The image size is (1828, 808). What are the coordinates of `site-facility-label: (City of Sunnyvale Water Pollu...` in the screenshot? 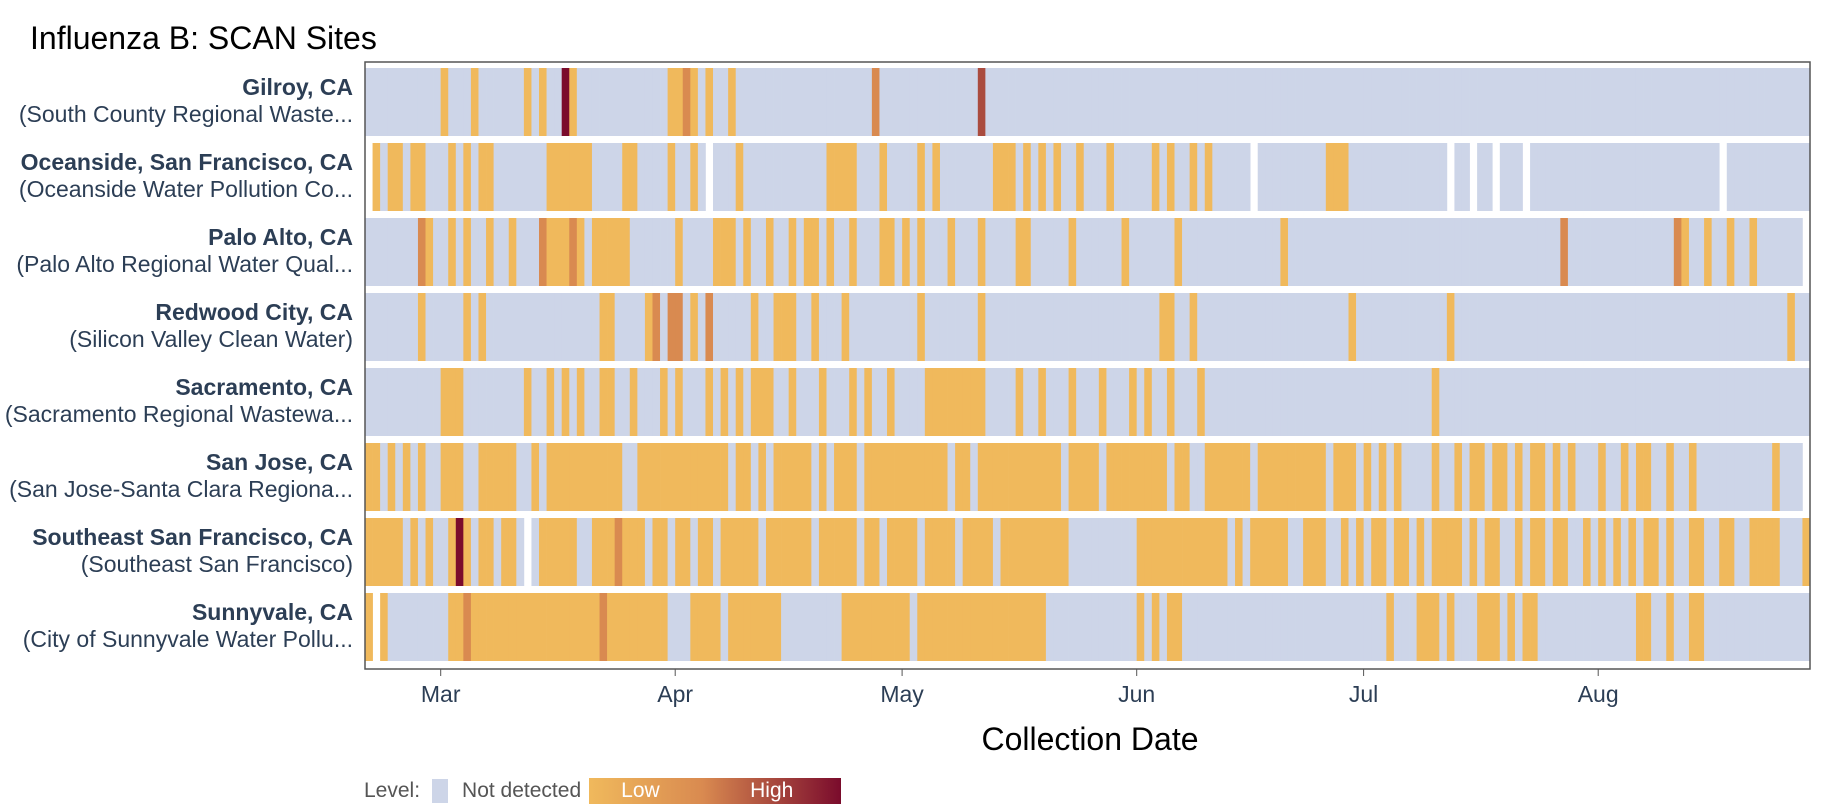 It's located at (188, 639).